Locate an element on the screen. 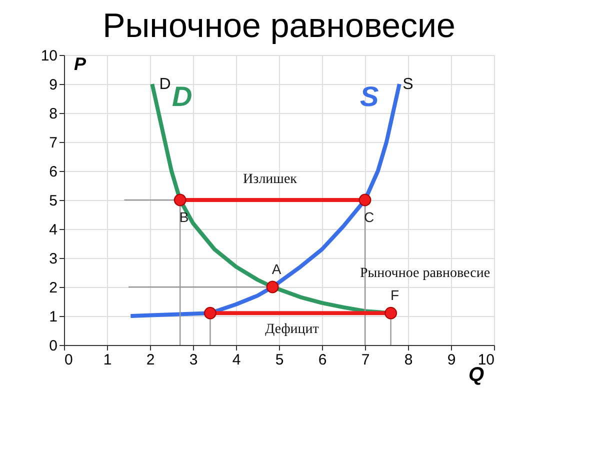  x-tick-label: 3 is located at coordinates (193, 360).